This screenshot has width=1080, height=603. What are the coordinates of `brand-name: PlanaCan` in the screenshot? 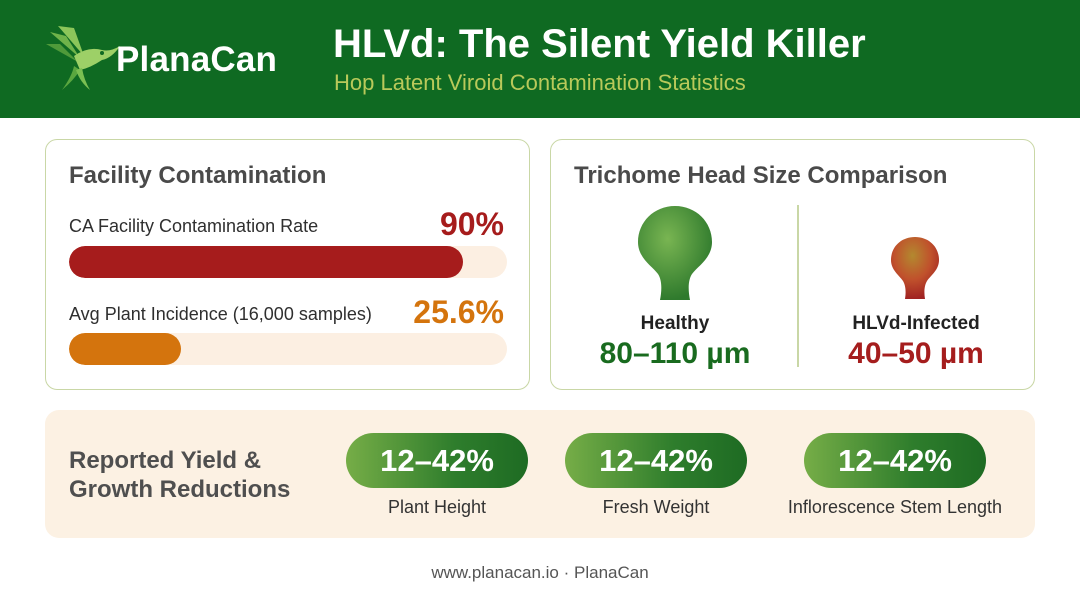 It's located at (197, 59).